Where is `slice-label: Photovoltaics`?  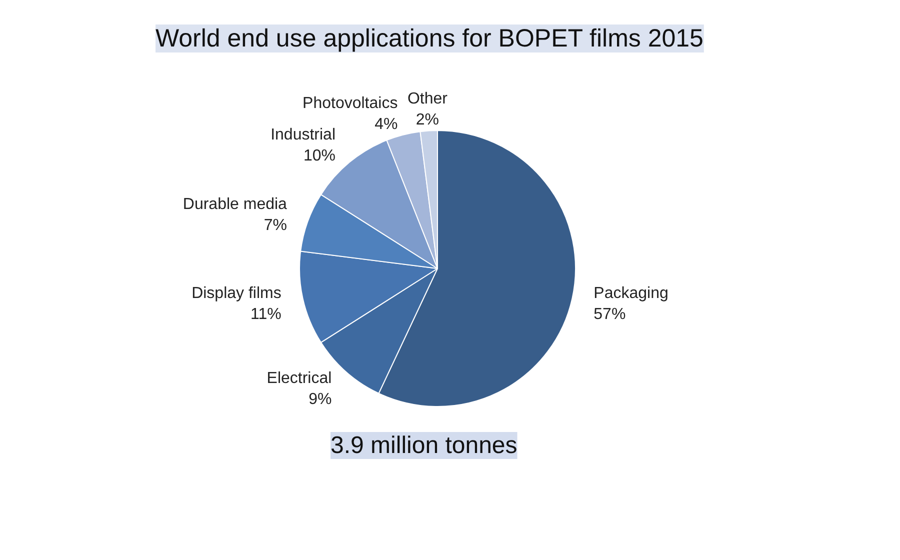 slice-label: Photovoltaics is located at coordinates (350, 103).